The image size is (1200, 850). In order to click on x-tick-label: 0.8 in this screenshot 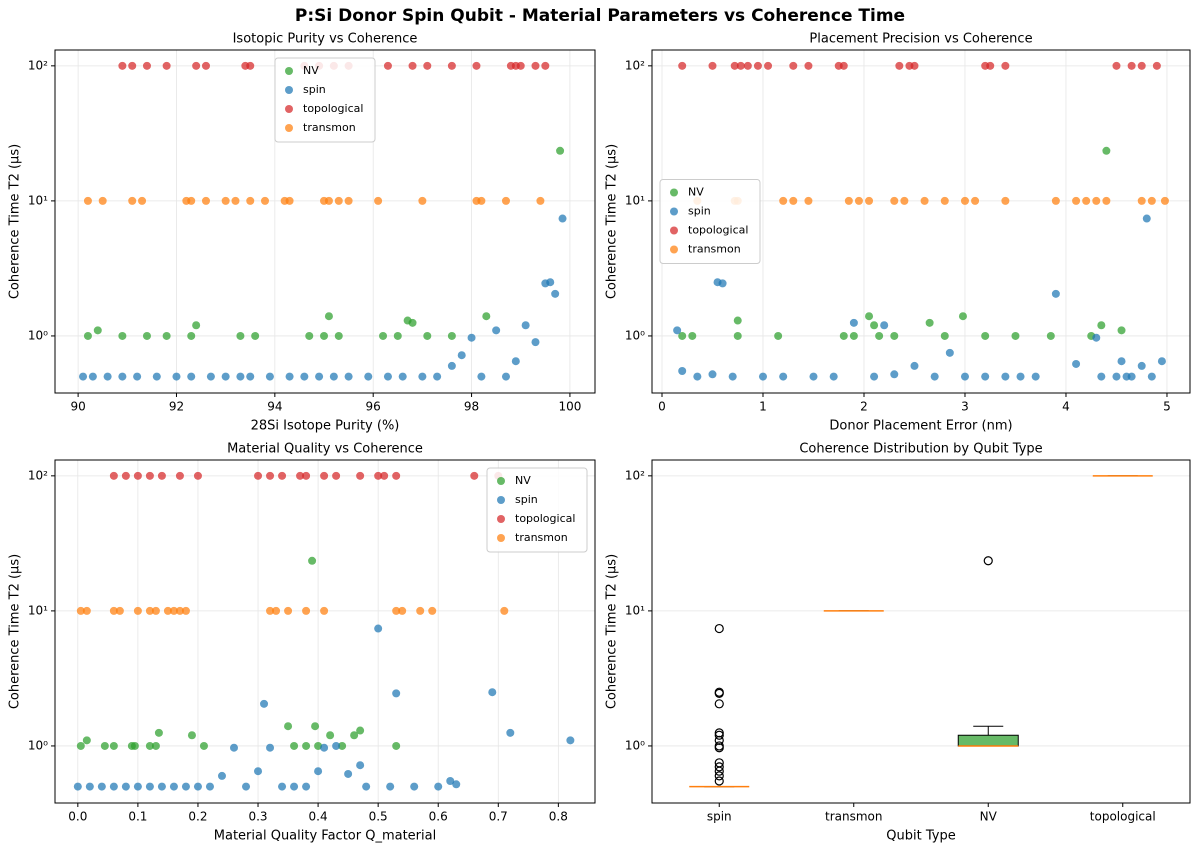, I will do `click(558, 817)`.